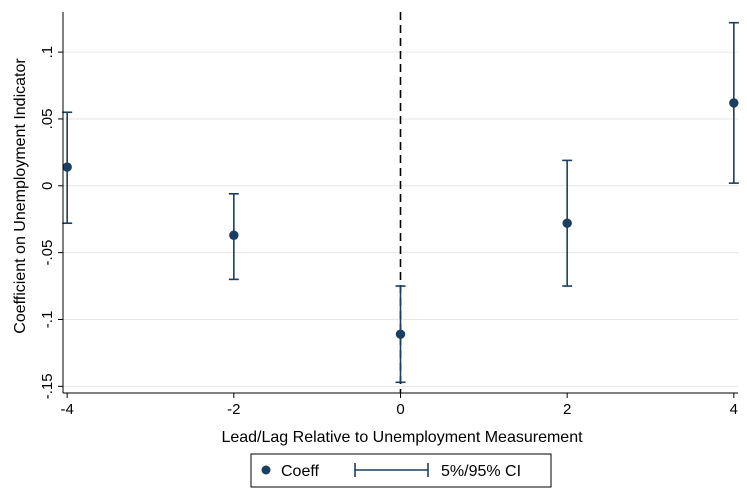 This screenshot has height=491, width=747. Describe the element at coordinates (47, 253) in the screenshot. I see `y-tick-label: -.05` at that location.